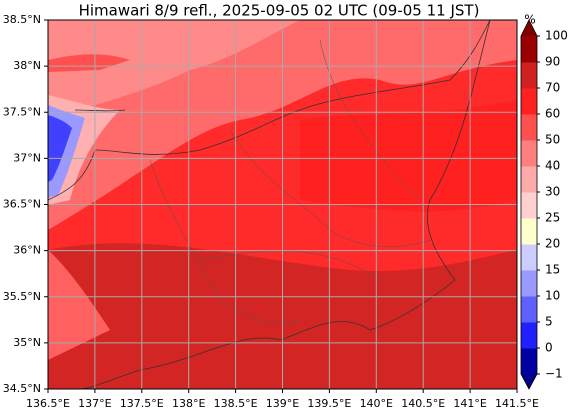 This screenshot has height=413, width=571. I want to click on colorbar: % −1 0 5 10 15 20 25 30 40 50 60 70 90 100, so click(544, 201).